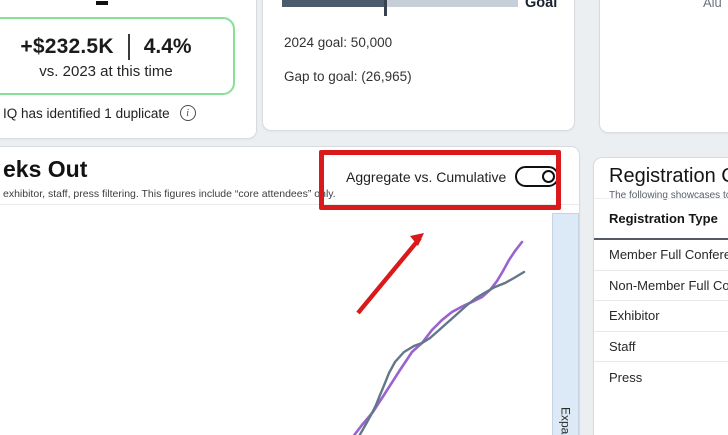 Image resolution: width=728 pixels, height=435 pixels. What do you see at coordinates (106, 71) in the screenshot?
I see `comparison-label: vs. 2023 at this time` at bounding box center [106, 71].